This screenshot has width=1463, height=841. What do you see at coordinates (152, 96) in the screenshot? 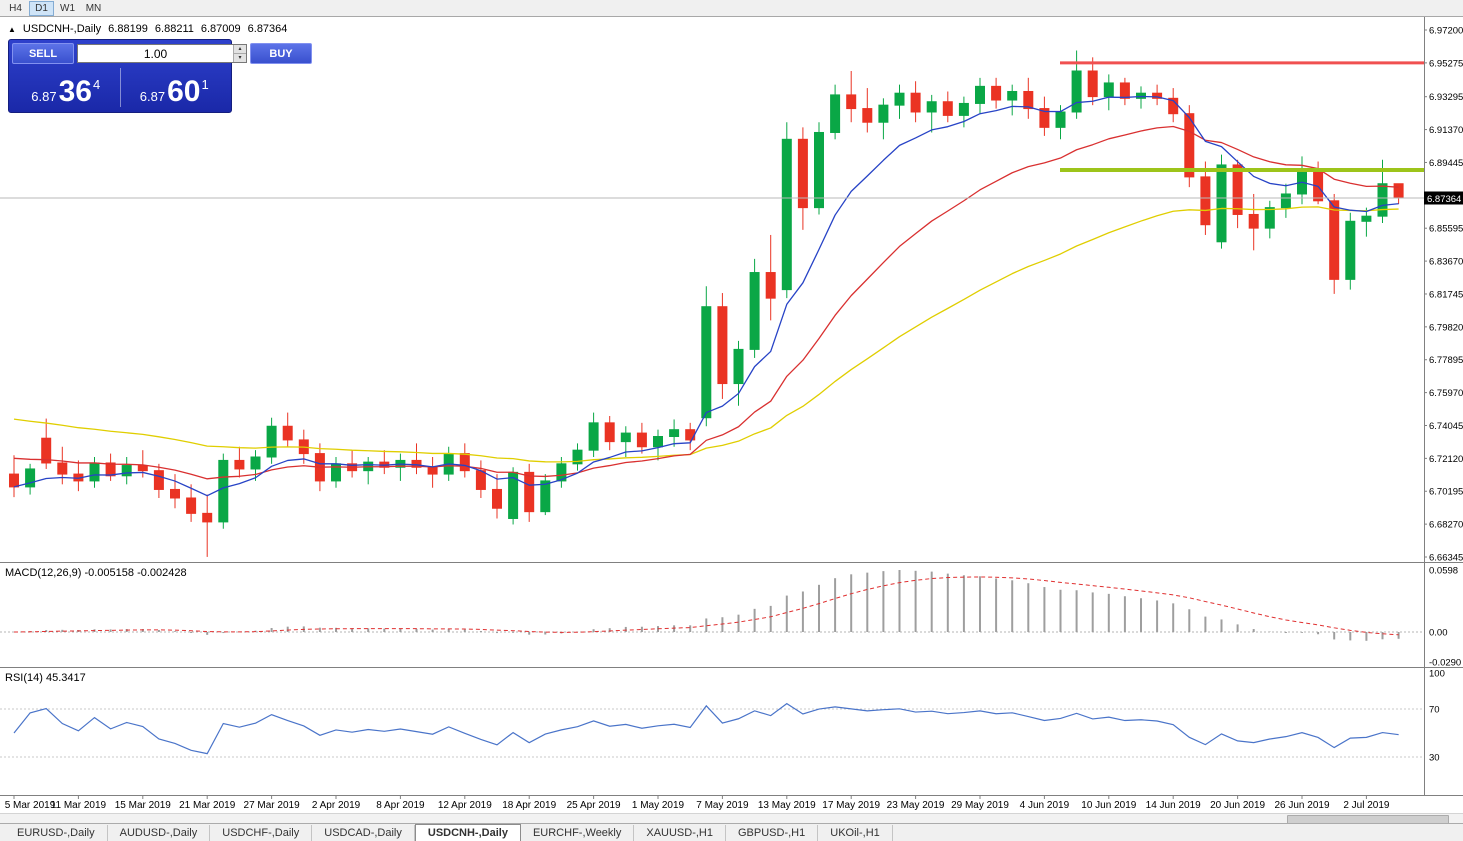
I see `ask-price-small: 6.87` at bounding box center [152, 96].